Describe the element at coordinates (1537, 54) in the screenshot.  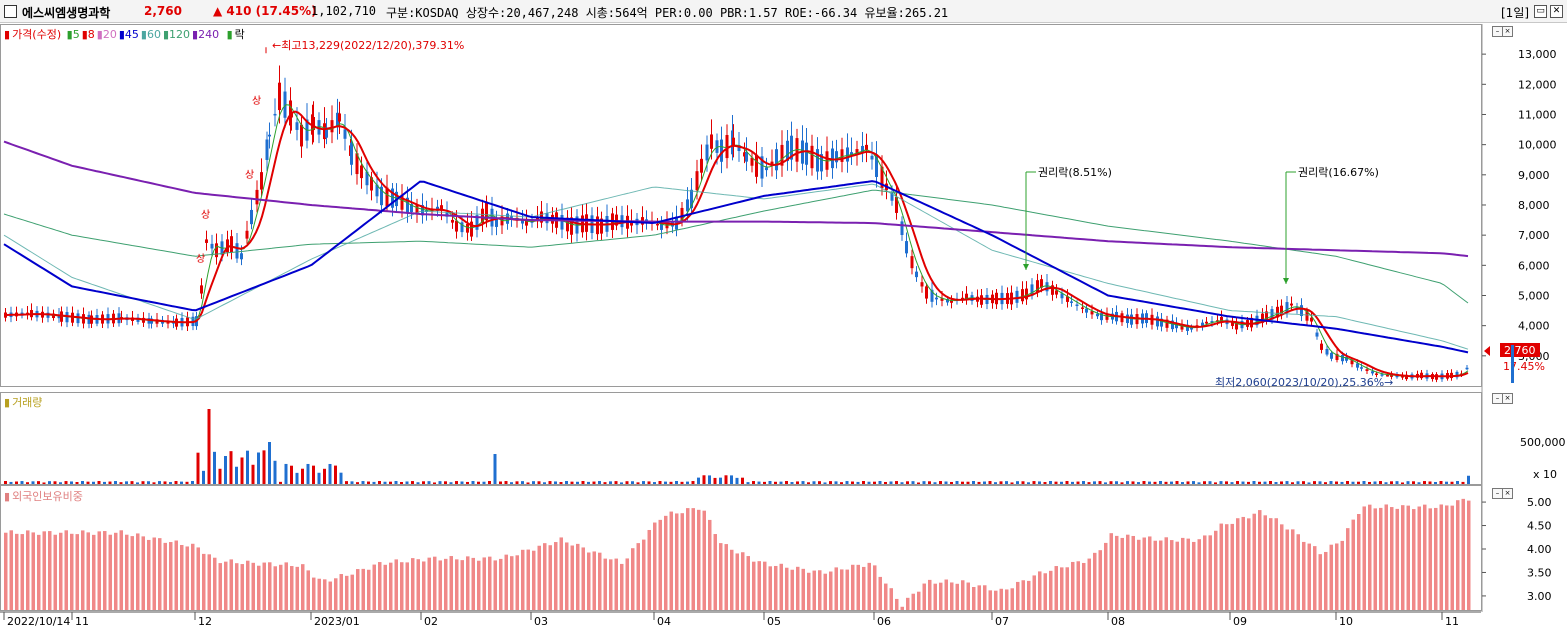
I see `y-tick-label: 13,000` at that location.